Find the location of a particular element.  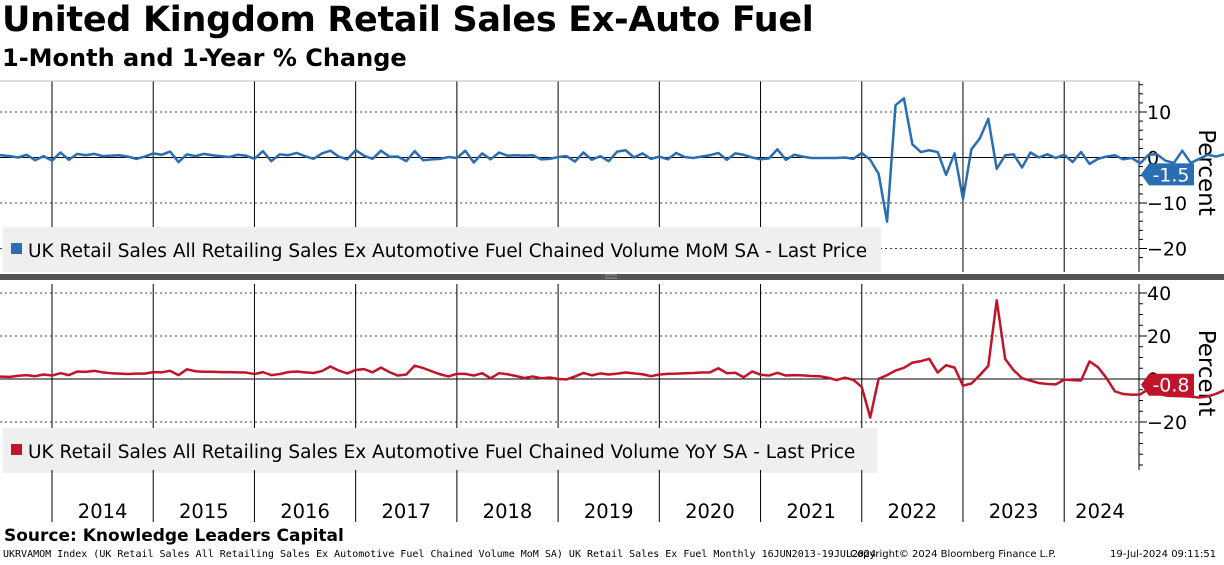

y-tick-label: 20 is located at coordinates (1159, 337).